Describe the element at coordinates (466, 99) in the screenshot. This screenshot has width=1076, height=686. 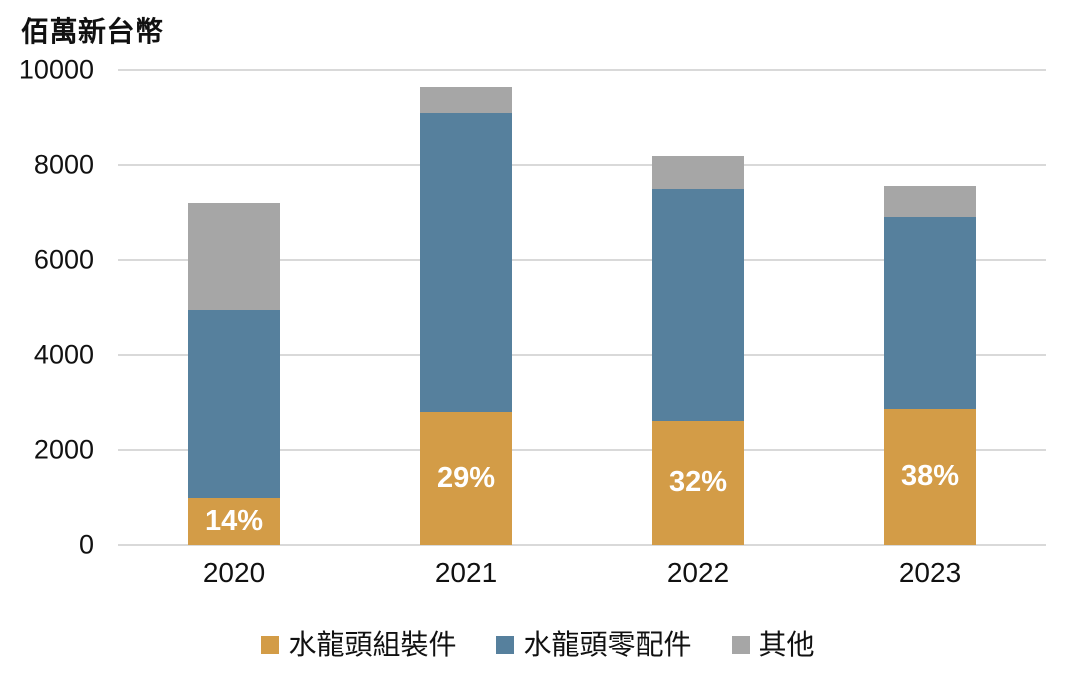
I see `segment-others-2021` at that location.